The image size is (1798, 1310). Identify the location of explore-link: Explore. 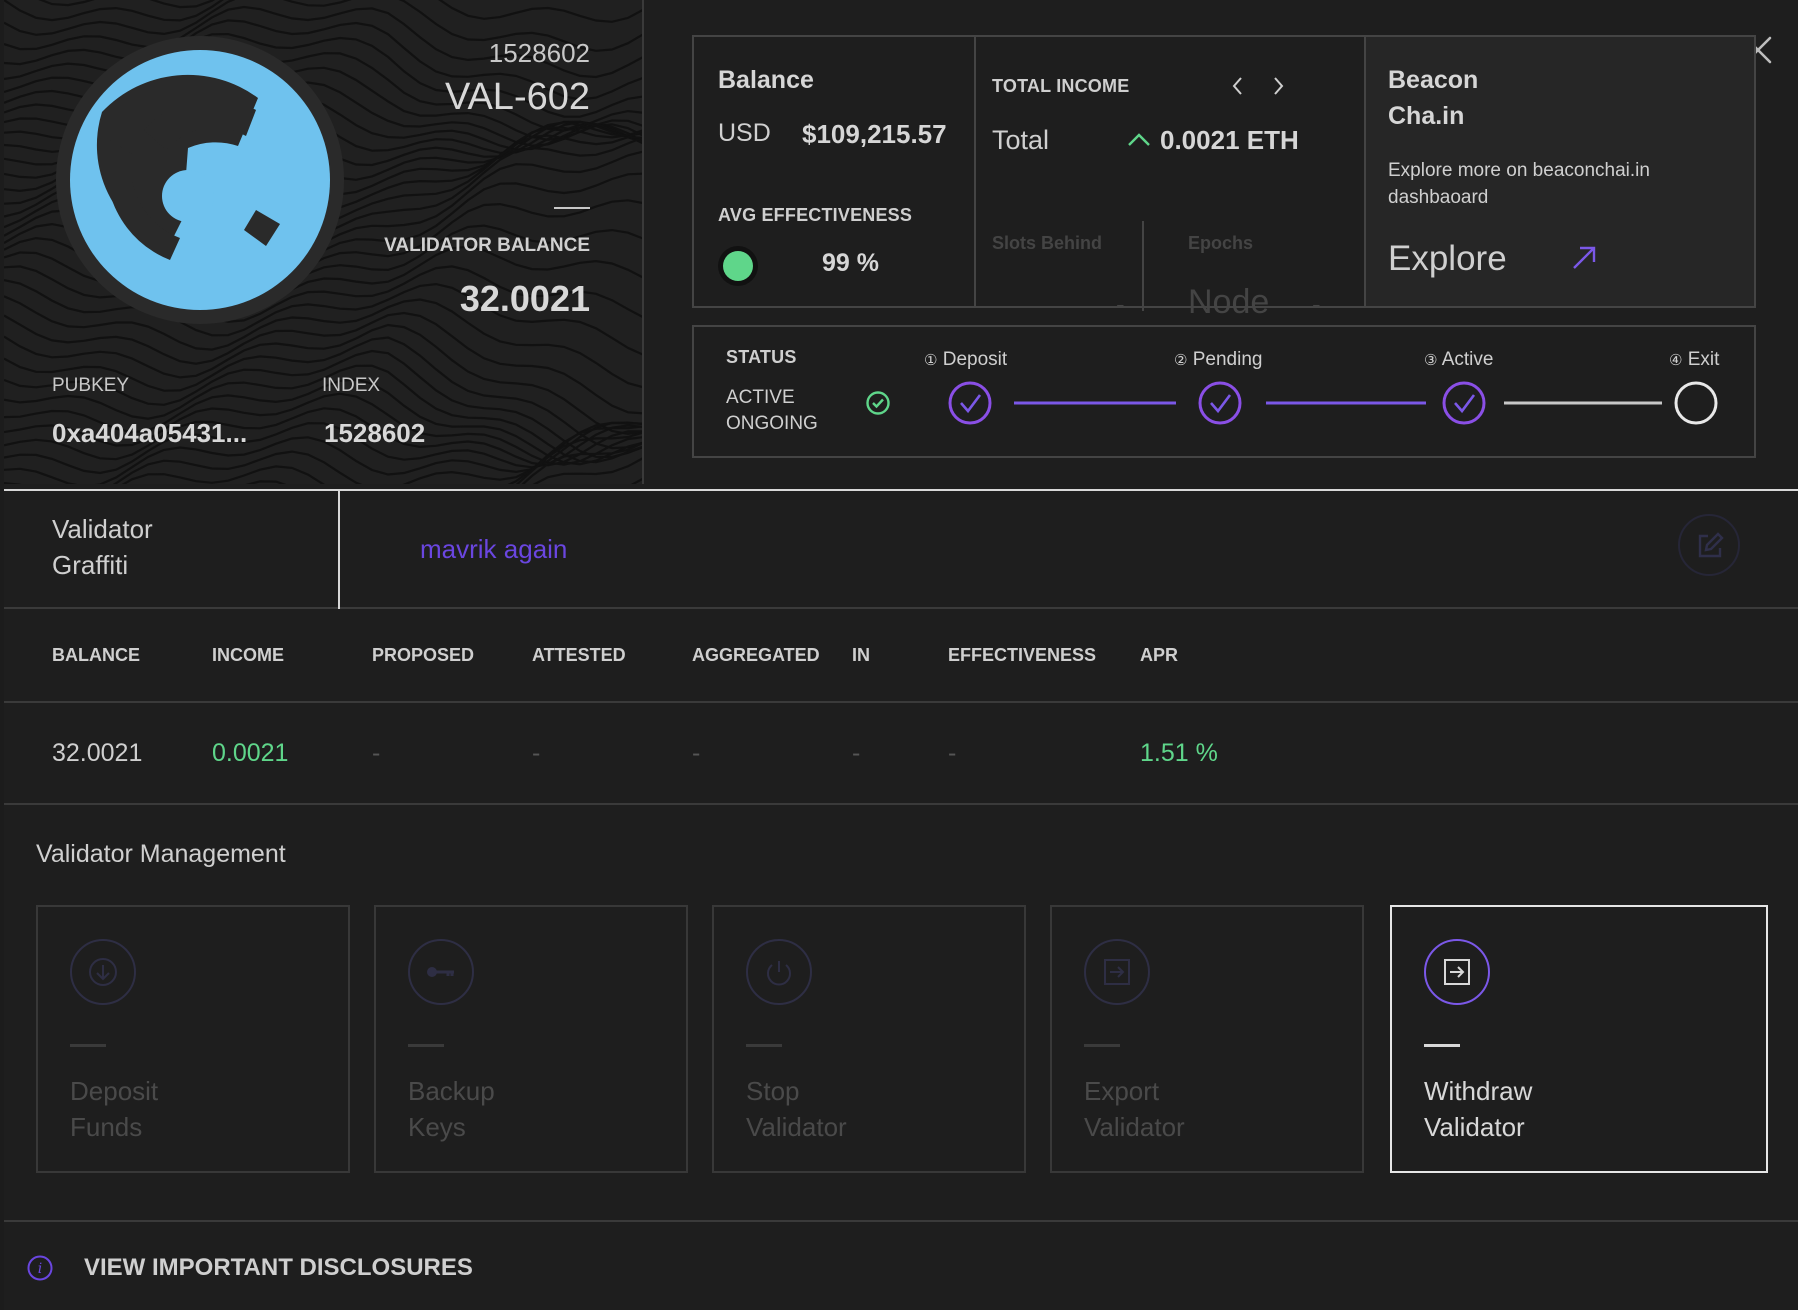
(1447, 258).